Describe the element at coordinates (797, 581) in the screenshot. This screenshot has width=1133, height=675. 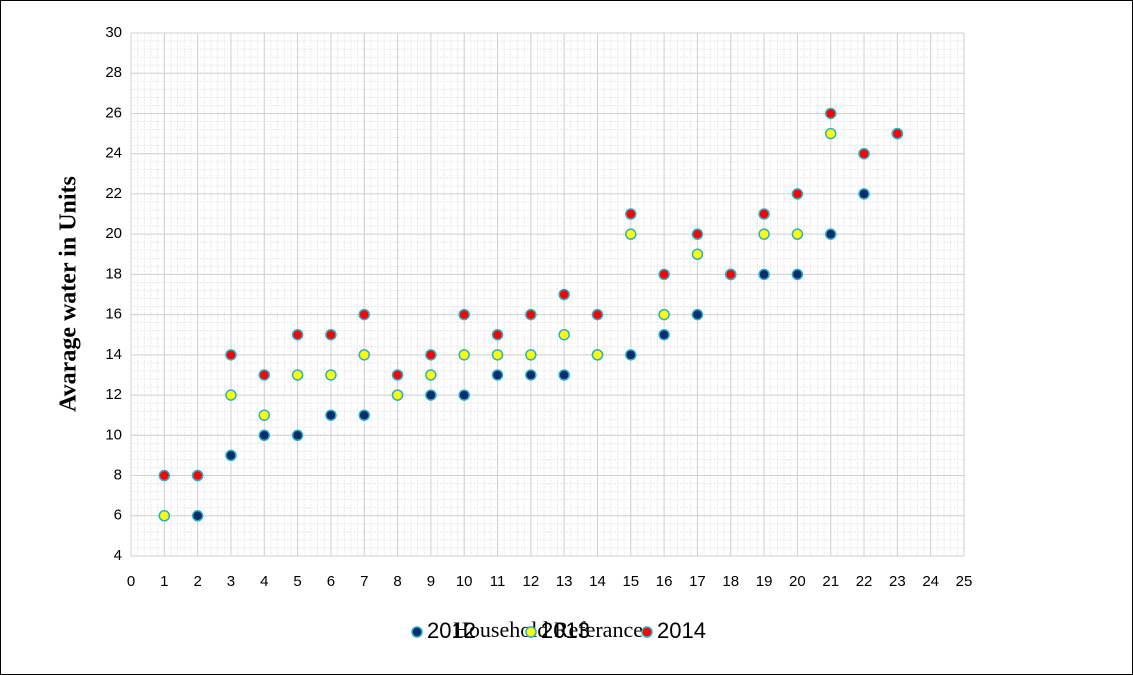
I see `x-tick-label: 20` at that location.